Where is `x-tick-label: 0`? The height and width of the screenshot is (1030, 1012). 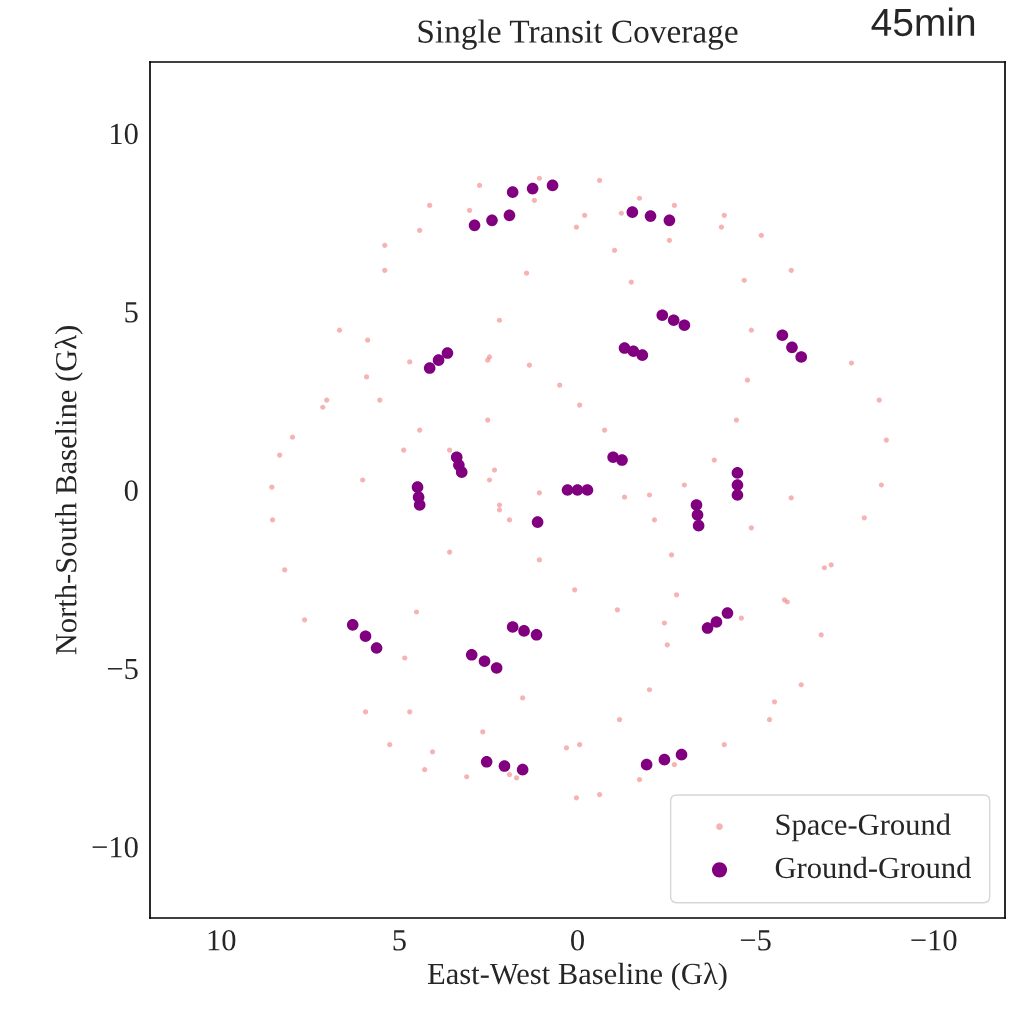 x-tick-label: 0 is located at coordinates (577, 940).